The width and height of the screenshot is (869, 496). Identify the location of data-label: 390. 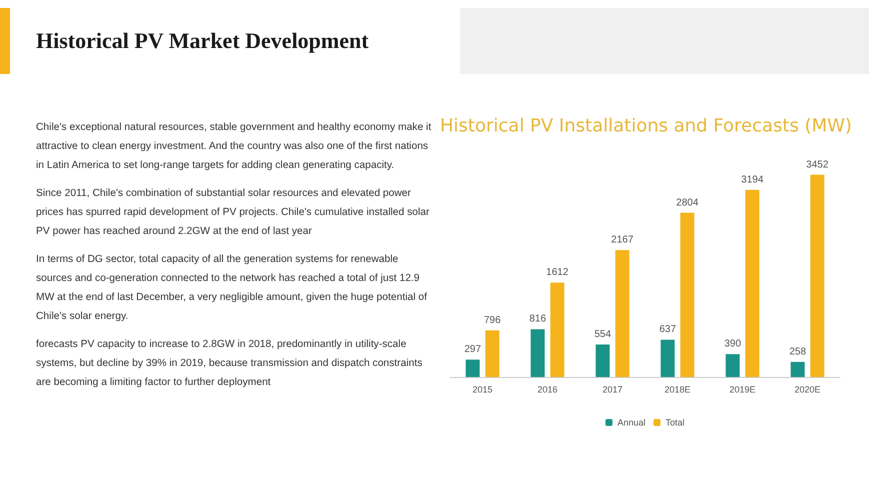
(733, 344).